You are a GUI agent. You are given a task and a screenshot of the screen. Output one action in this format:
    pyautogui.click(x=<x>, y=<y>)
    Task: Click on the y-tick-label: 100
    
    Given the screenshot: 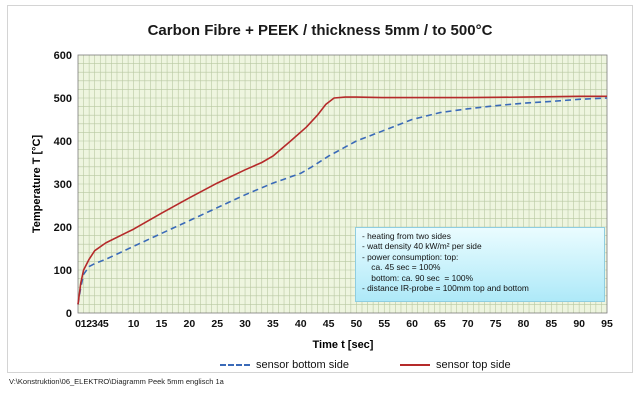 What is the action you would take?
    pyautogui.click(x=63, y=271)
    